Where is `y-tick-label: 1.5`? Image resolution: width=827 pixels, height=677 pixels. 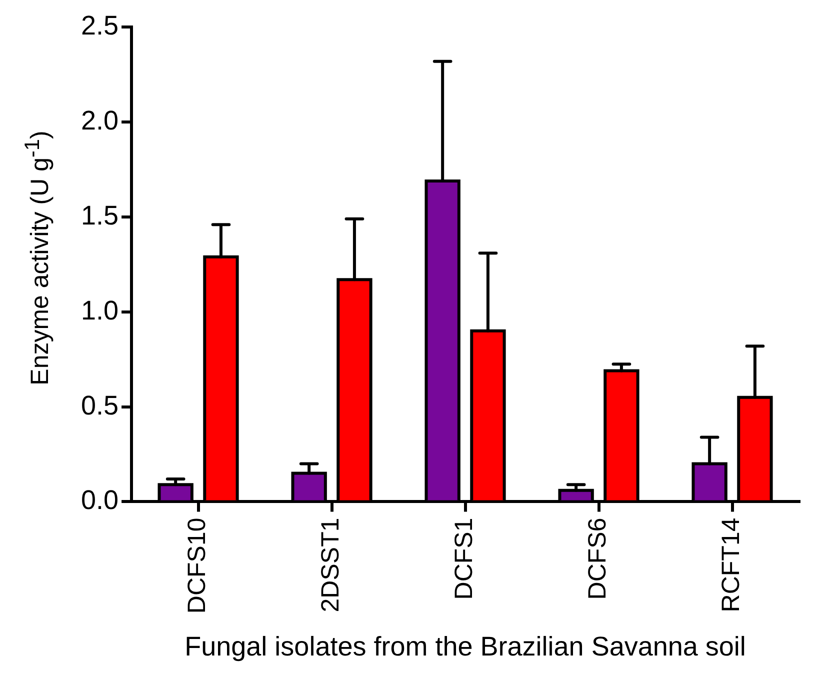 y-tick-label: 1.5 is located at coordinates (99, 215).